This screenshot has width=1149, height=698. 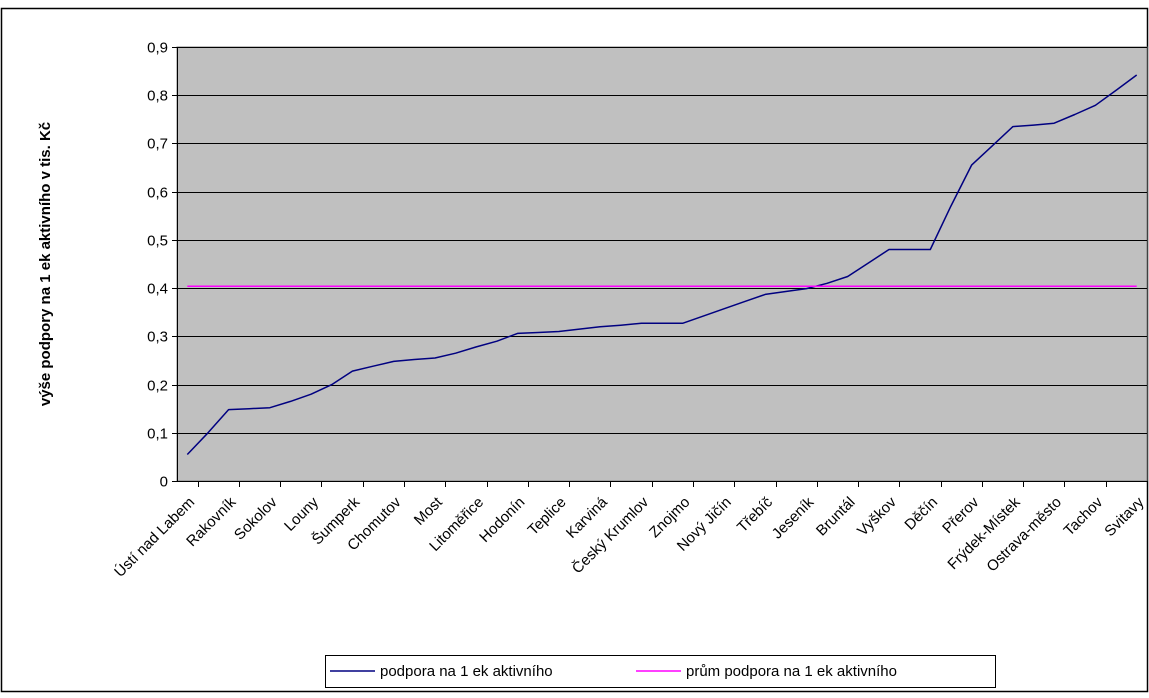 I want to click on y-tick-label: 0,4, so click(x=157, y=289).